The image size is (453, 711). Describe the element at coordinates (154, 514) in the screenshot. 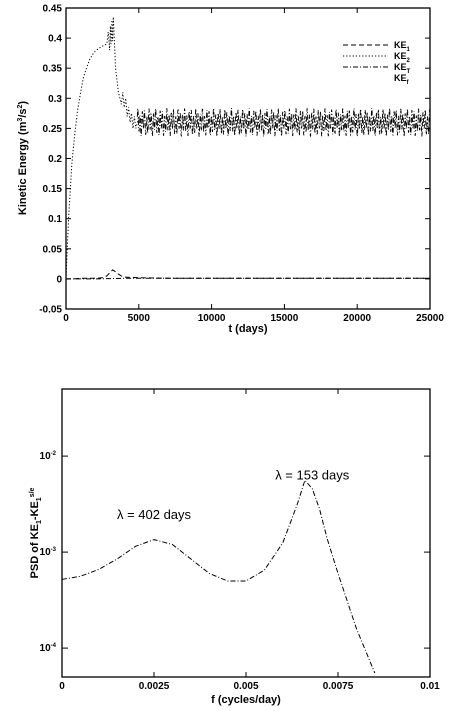

I see `psd-peak-annotation: λ = 402 days` at that location.